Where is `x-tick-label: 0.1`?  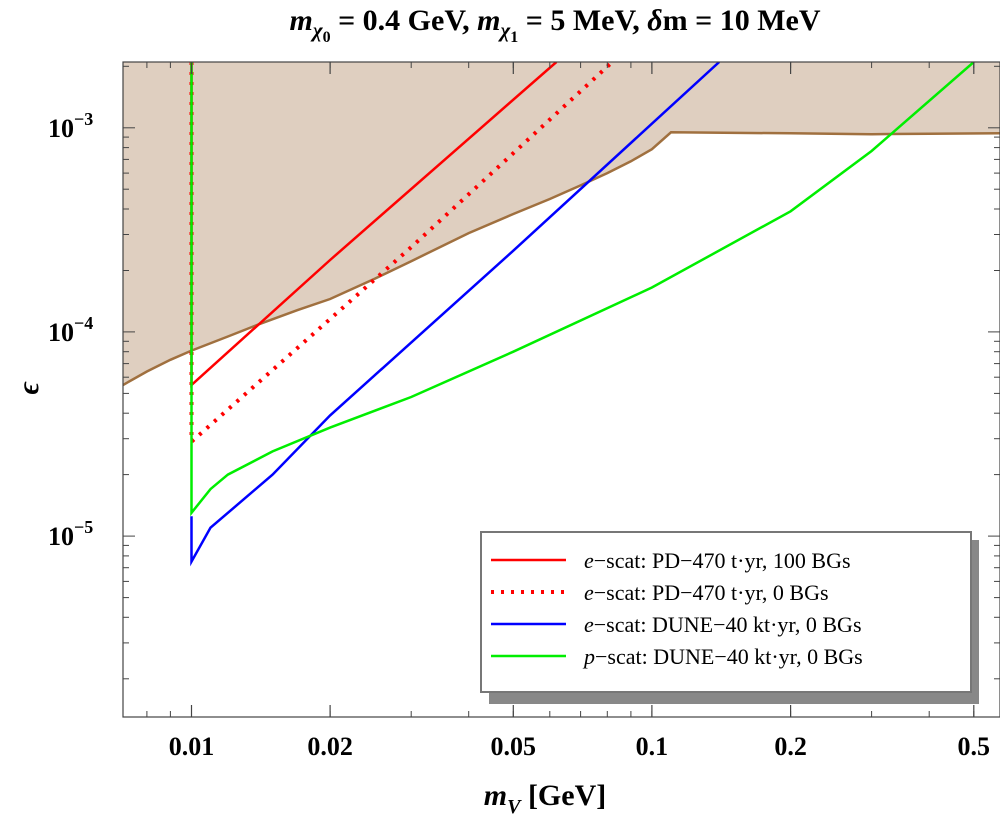
x-tick-label: 0.1 is located at coordinates (652, 746).